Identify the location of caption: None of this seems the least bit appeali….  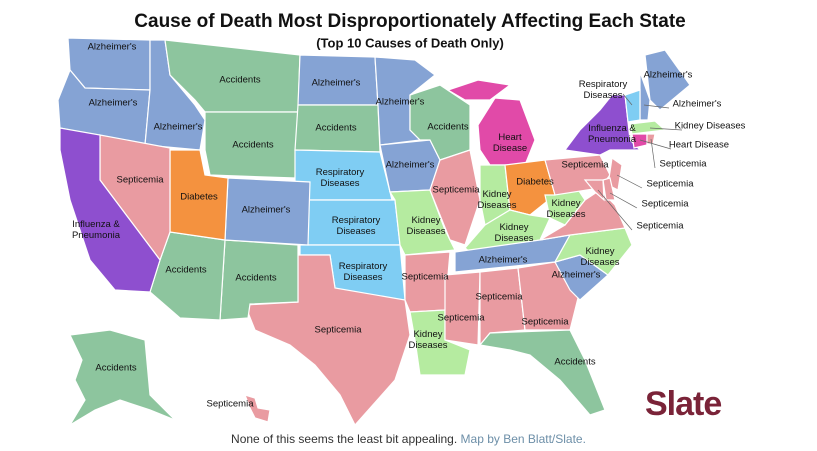
(408, 439).